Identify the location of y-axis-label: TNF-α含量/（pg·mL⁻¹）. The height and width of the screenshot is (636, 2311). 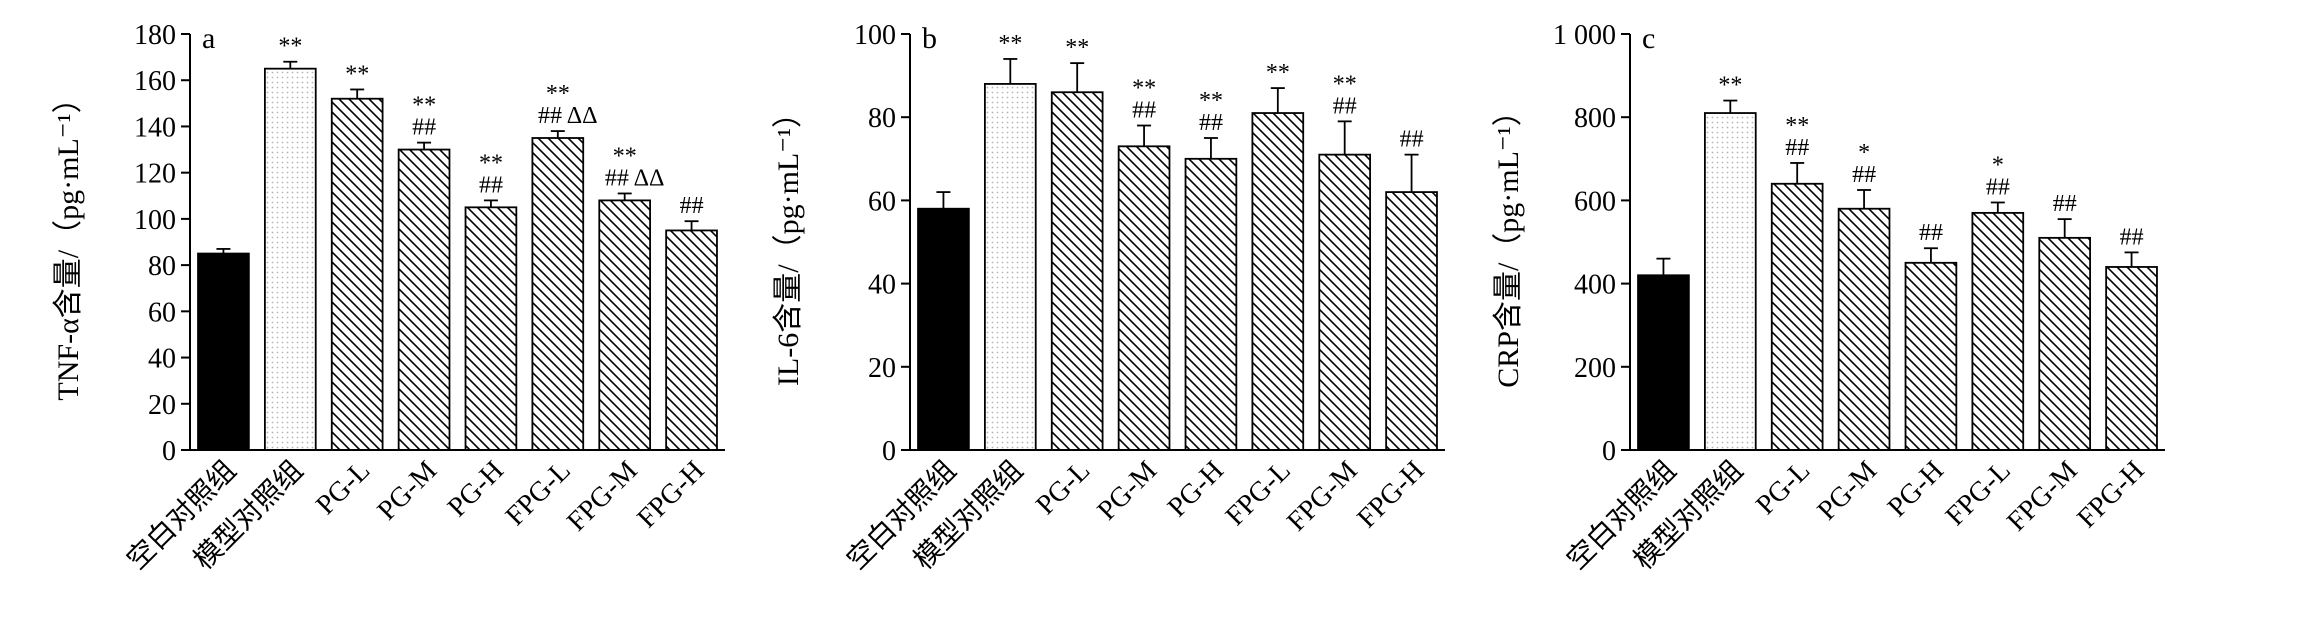
(68, 241).